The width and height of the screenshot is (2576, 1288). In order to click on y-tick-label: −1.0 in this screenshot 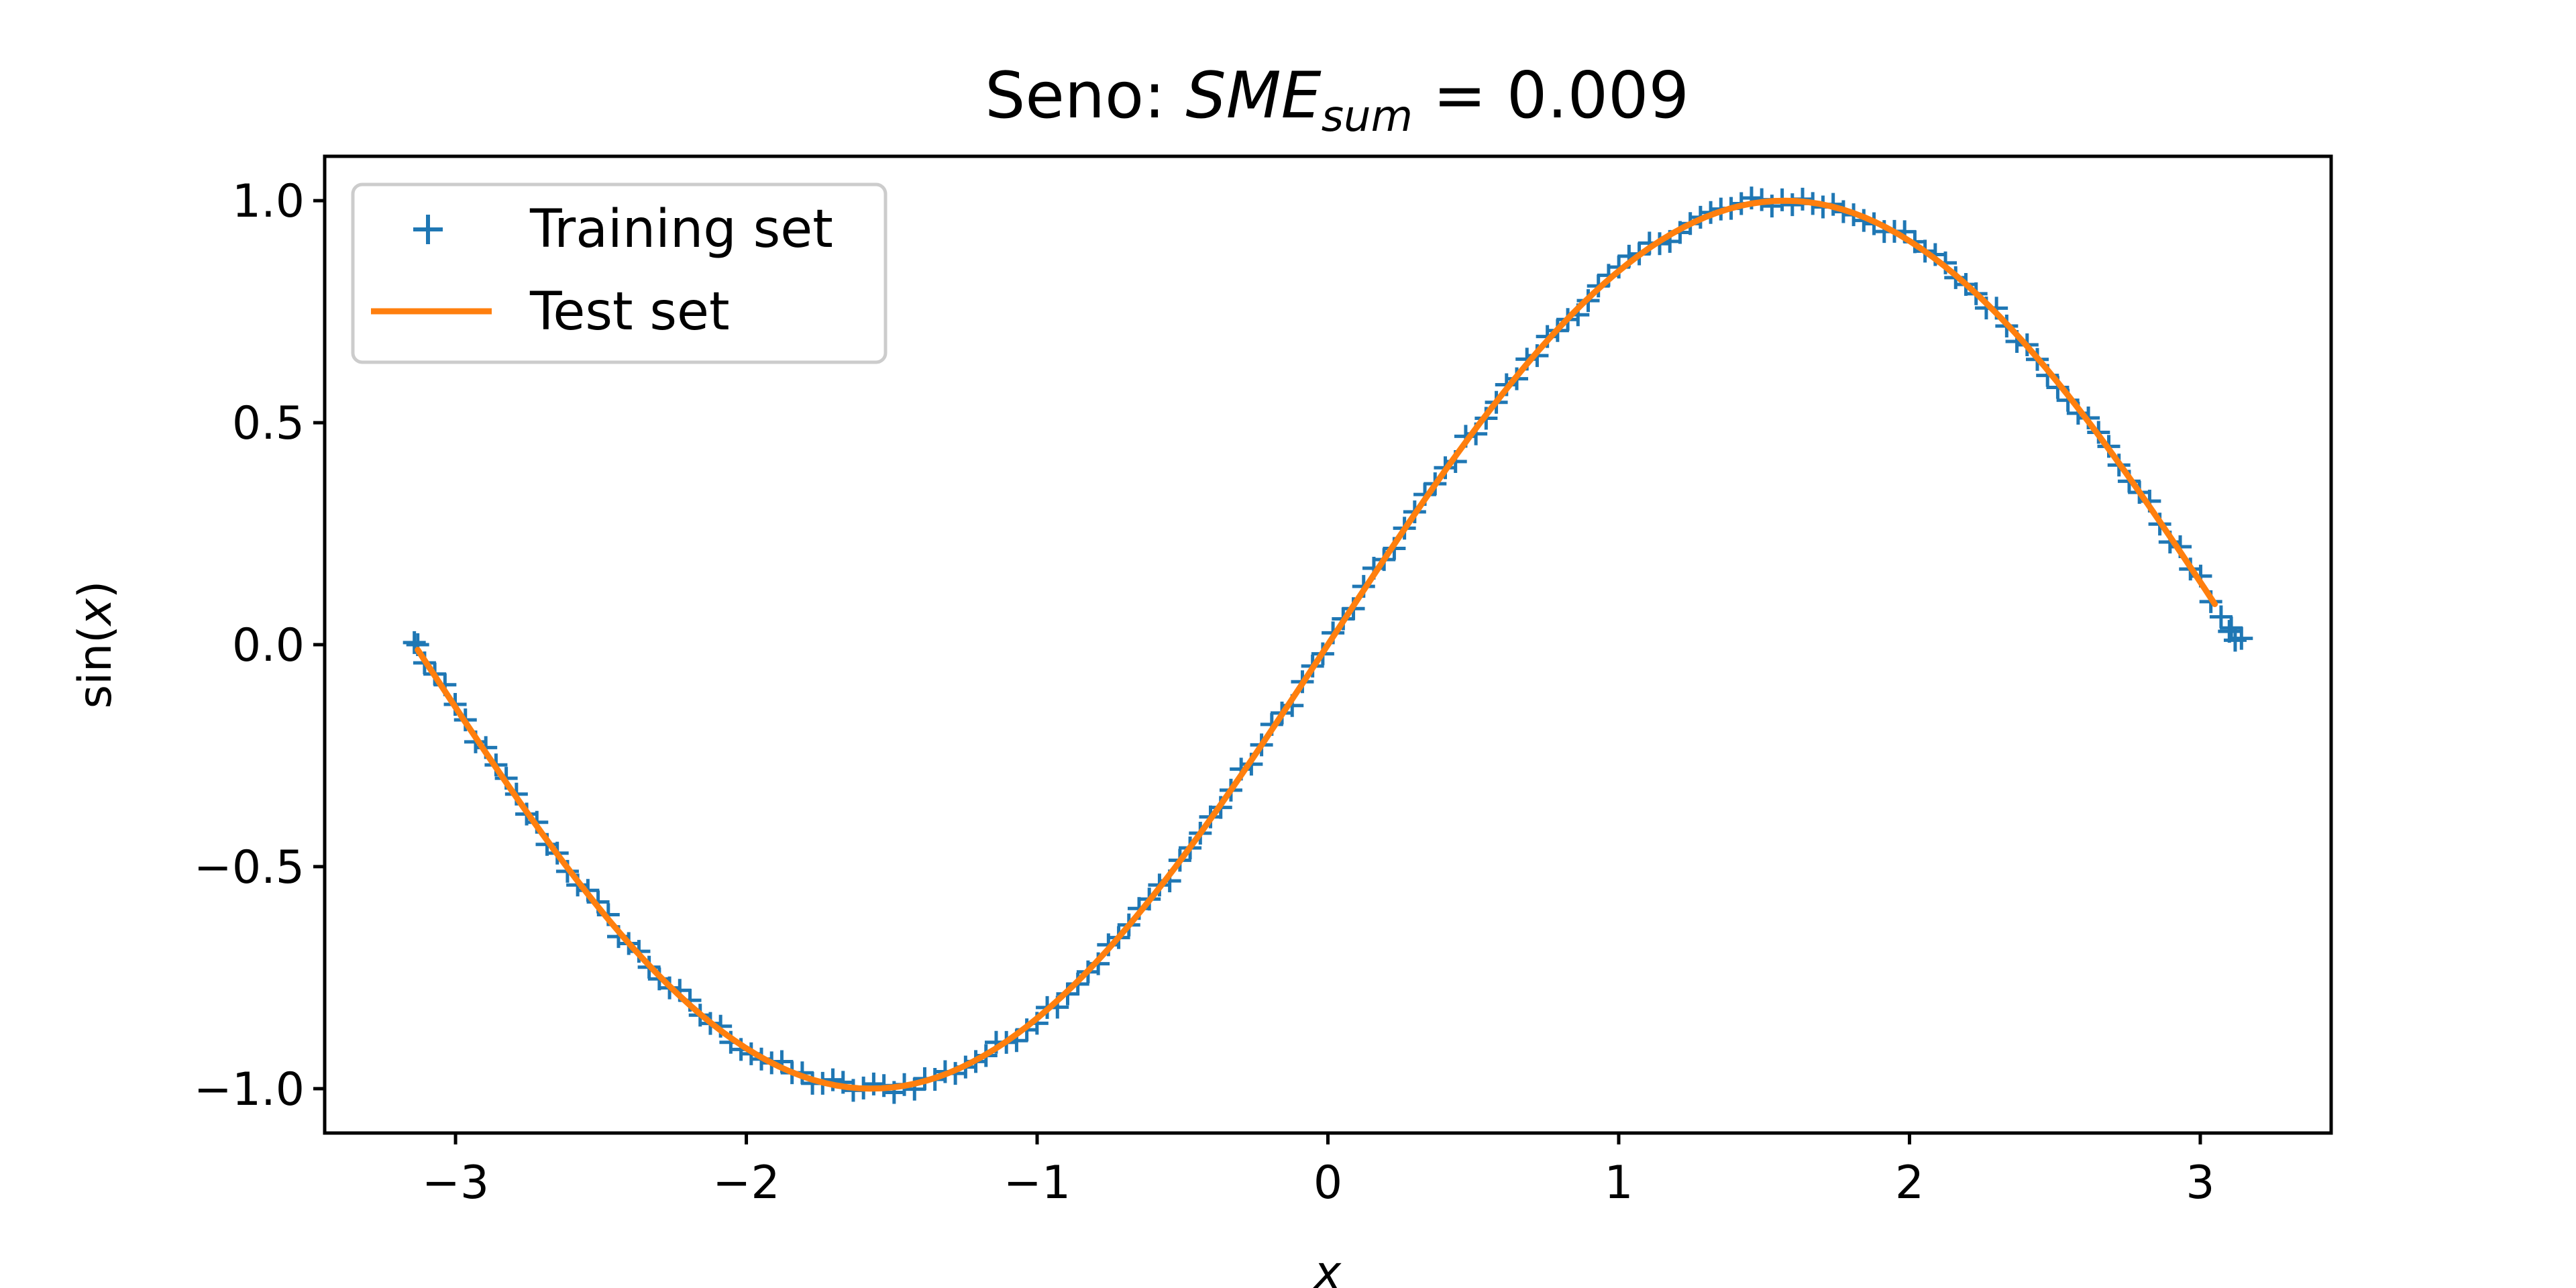, I will do `click(249, 1089)`.